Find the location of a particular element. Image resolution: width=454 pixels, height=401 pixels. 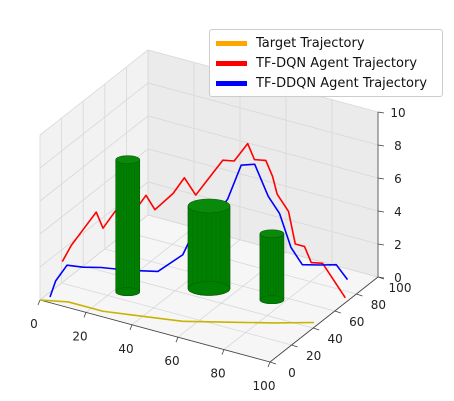

z-tick-label-0: 0 is located at coordinates (398, 278).